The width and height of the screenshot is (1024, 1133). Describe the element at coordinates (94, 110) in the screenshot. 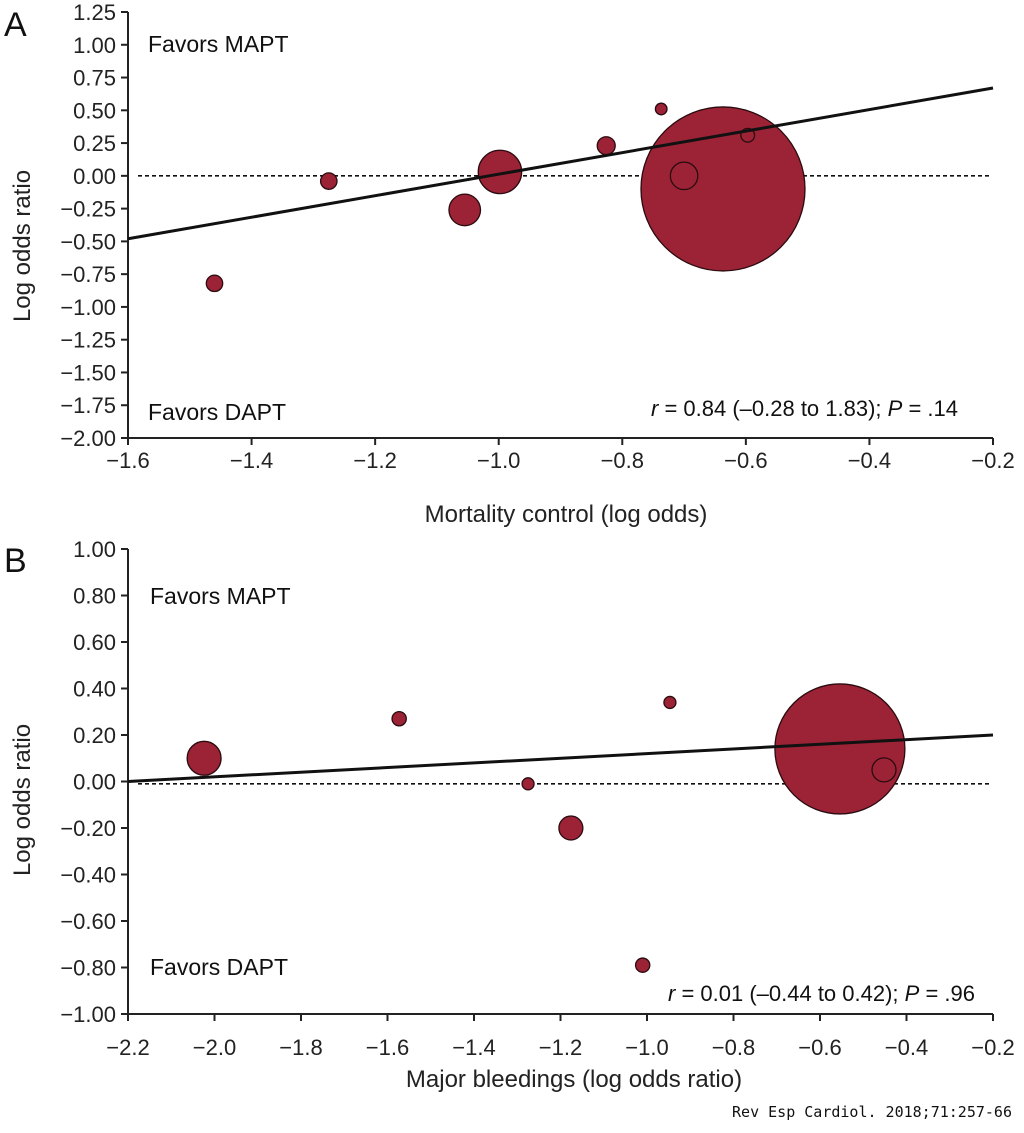

I see `y-tick-label: 0.50` at that location.